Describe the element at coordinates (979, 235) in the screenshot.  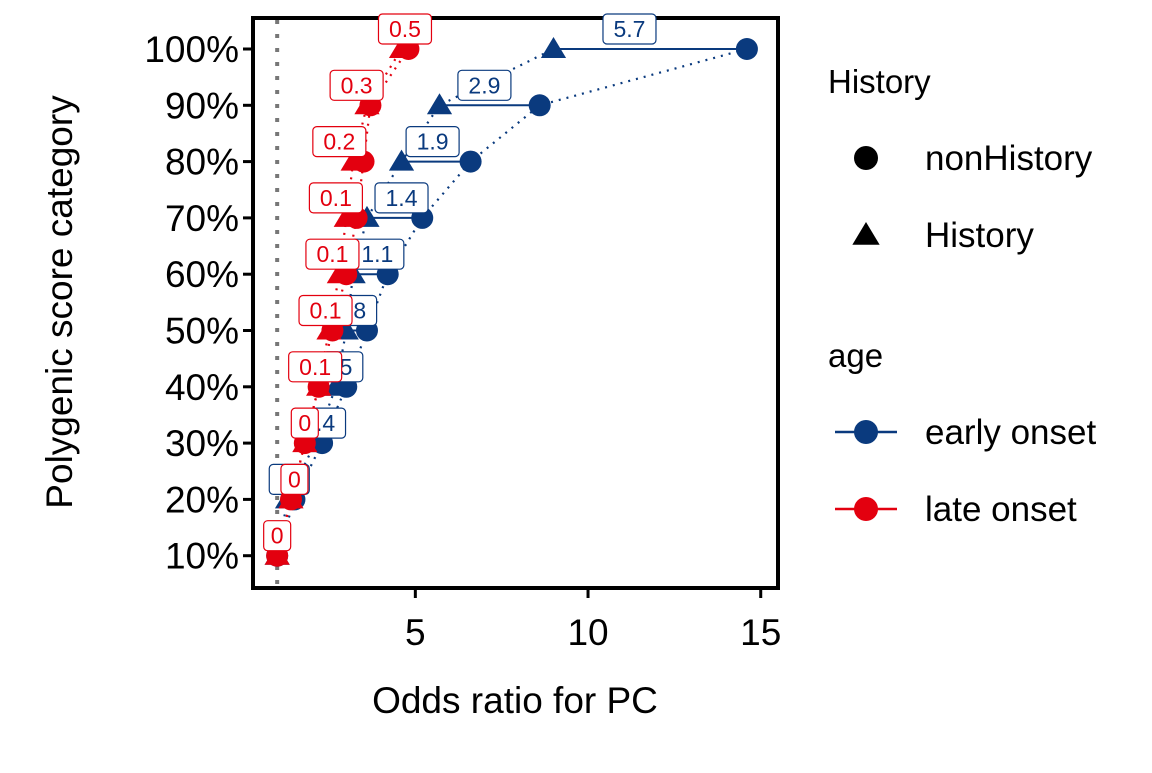
I see `legend-shape-label: History` at that location.